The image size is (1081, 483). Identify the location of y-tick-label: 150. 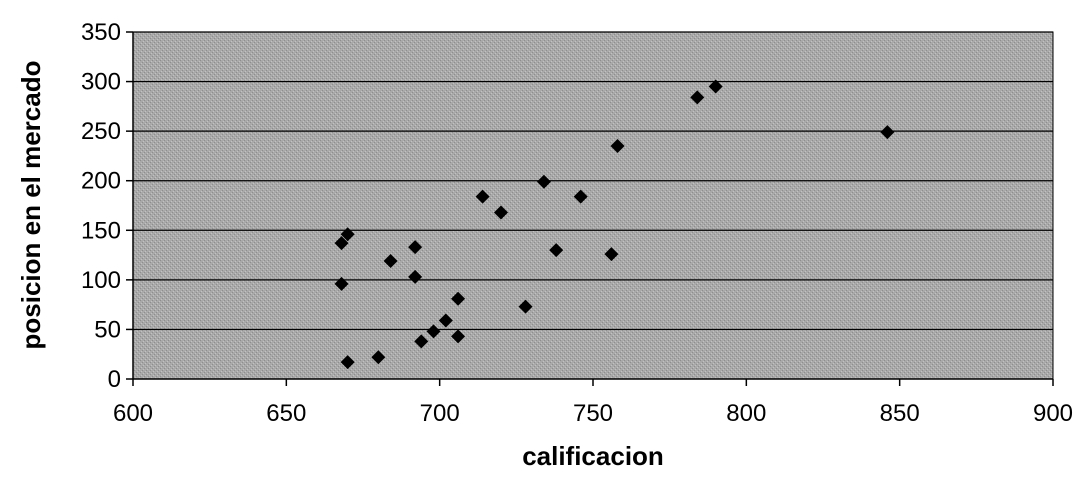
(101, 230).